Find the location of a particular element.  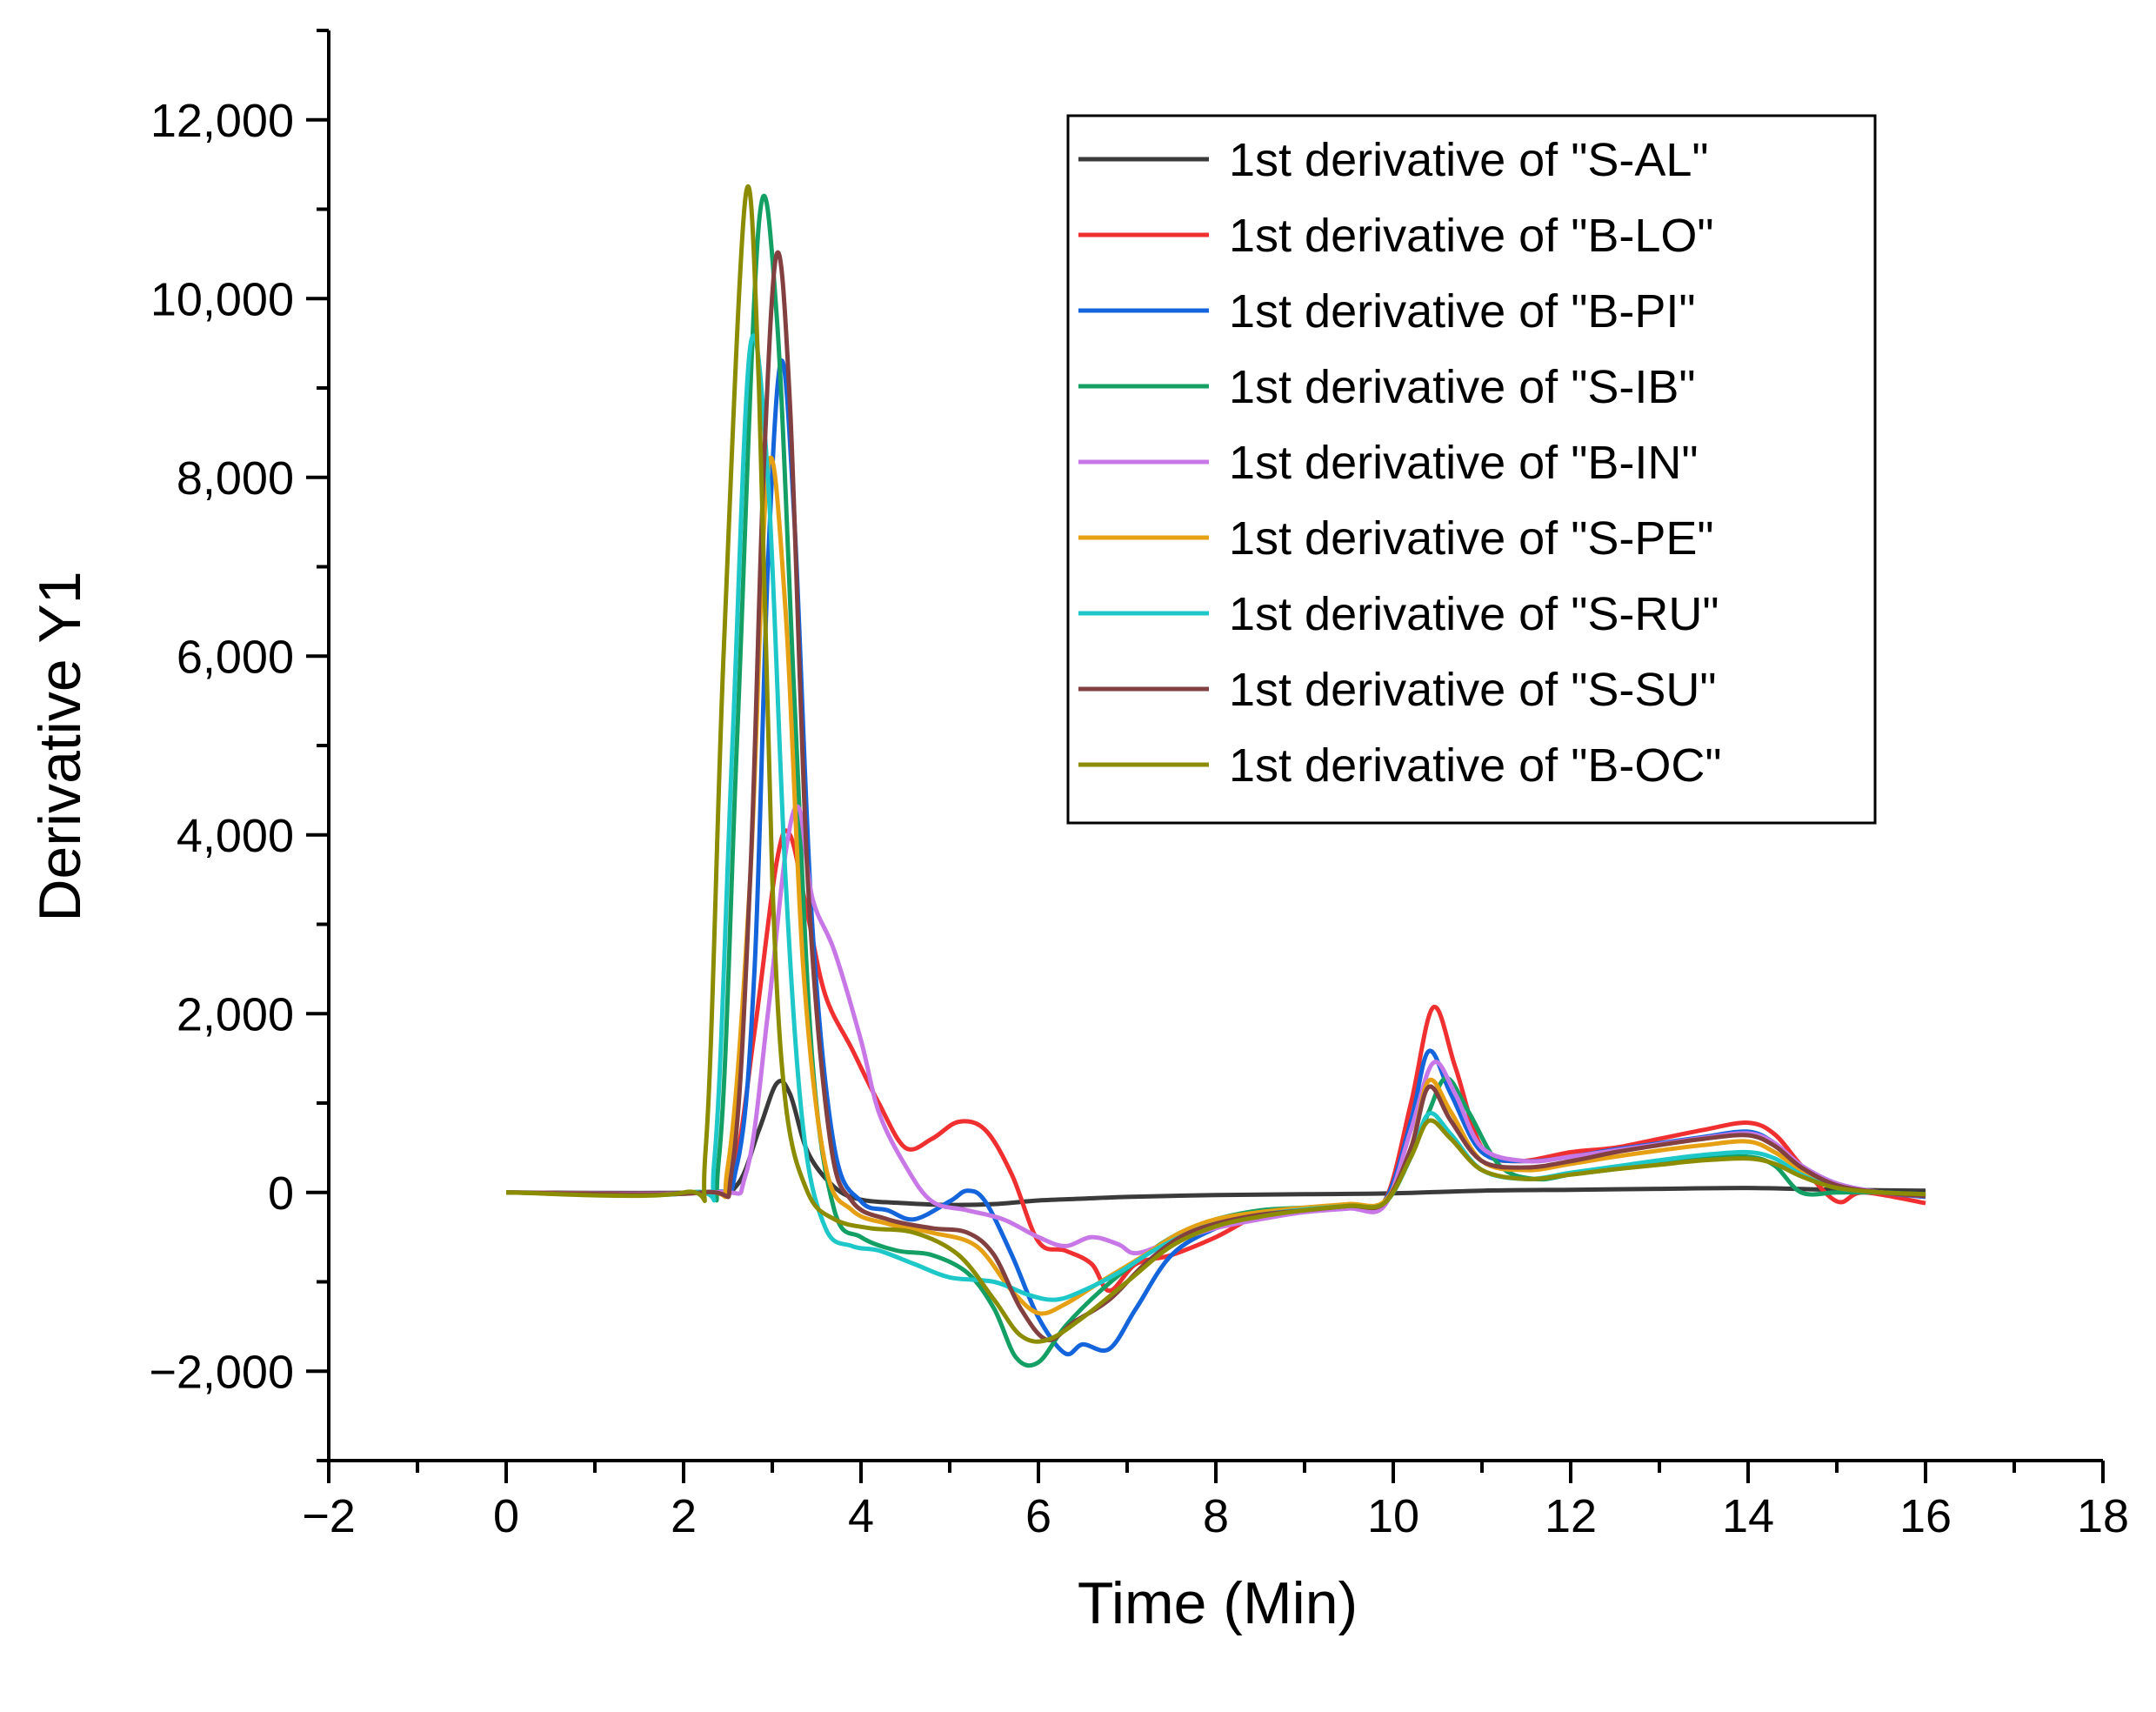

x-tick-label: 2 is located at coordinates (684, 1516).